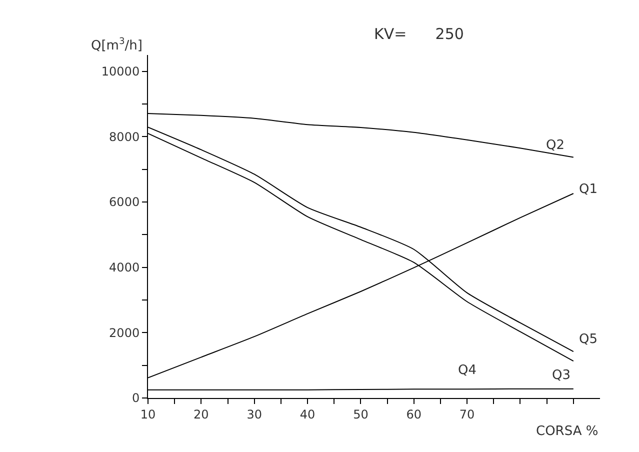  I want to click on text: KV= 250, so click(419, 34).